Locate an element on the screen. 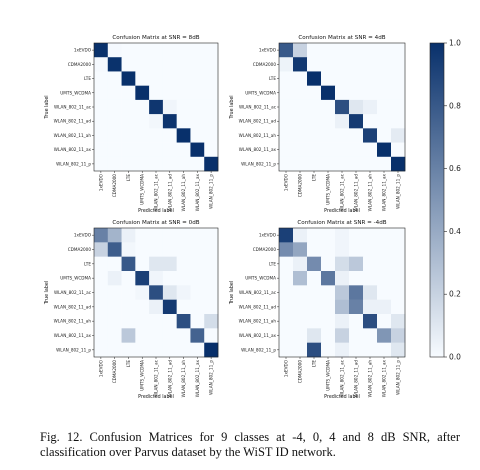 The height and width of the screenshot is (470, 480). y-tick-label: WLAN_802_11_p is located at coordinates (258, 349).